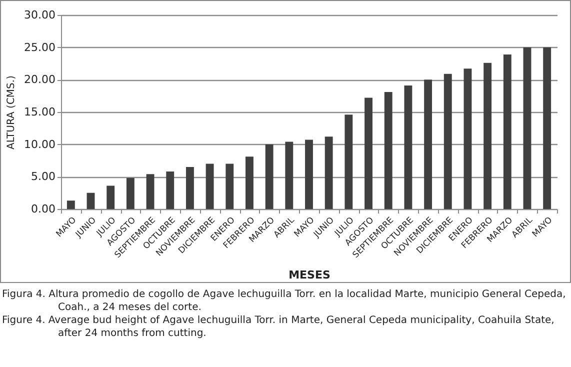 The height and width of the screenshot is (367, 571). What do you see at coordinates (40, 112) in the screenshot?
I see `y-tick-label: 15.00` at bounding box center [40, 112].